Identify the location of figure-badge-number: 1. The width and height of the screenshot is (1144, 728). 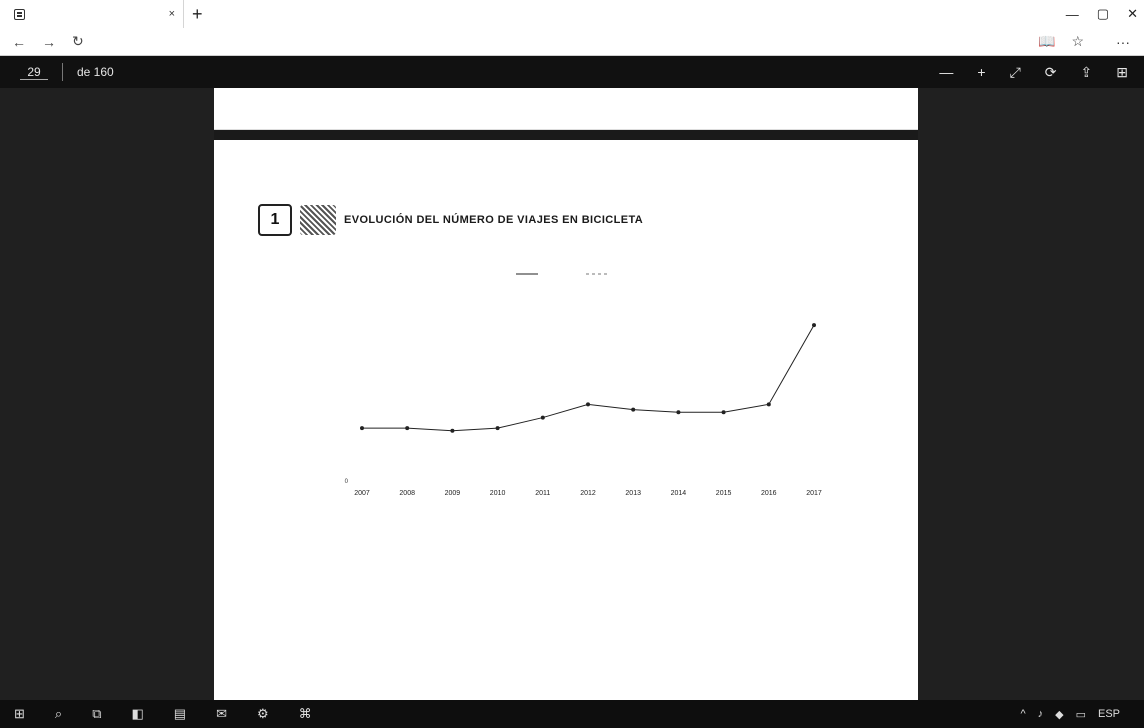
(275, 219).